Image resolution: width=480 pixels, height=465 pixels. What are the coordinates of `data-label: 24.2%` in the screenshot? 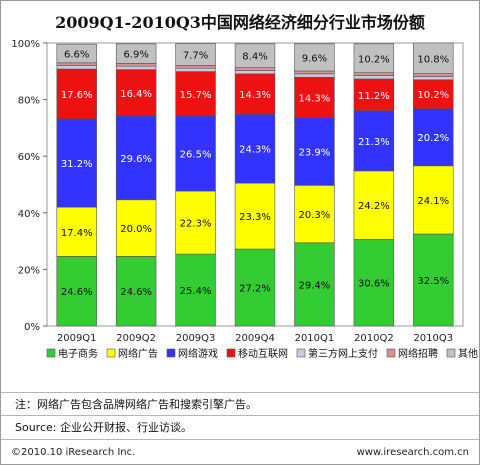 It's located at (374, 206).